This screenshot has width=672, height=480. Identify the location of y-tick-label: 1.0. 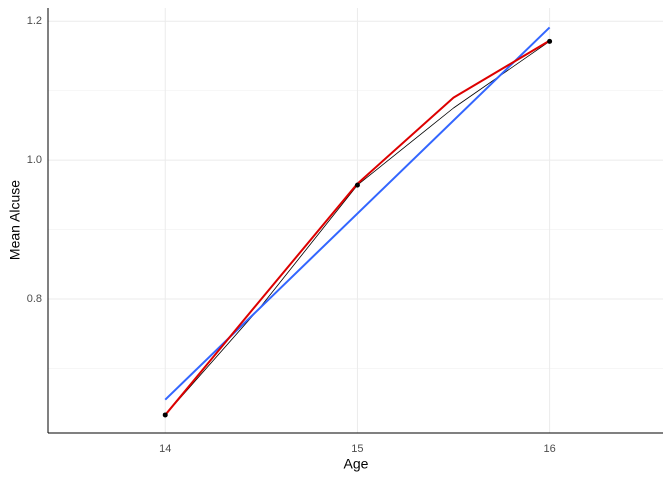
(34, 160).